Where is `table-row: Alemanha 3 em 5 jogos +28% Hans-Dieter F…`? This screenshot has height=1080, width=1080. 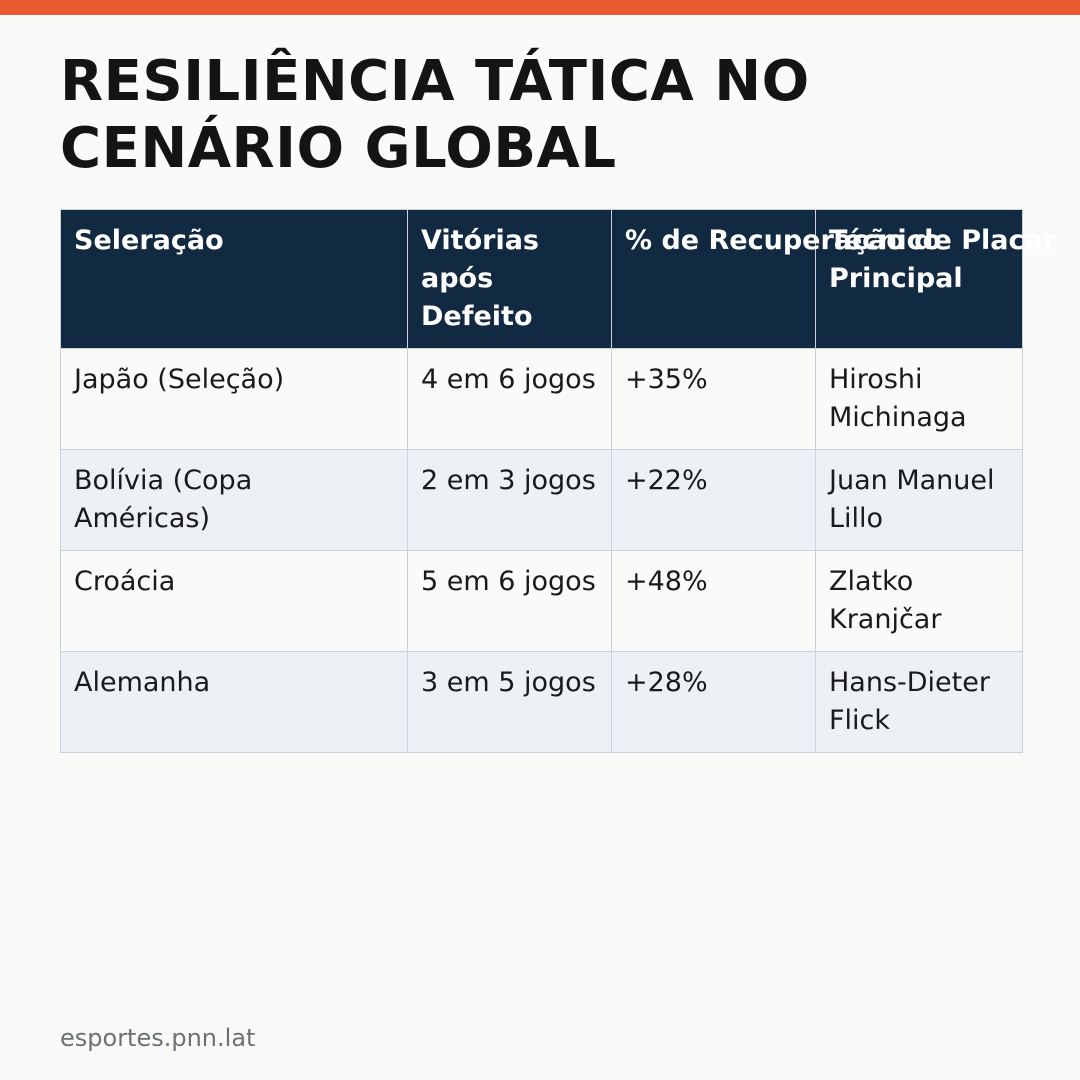 table-row: Alemanha 3 em 5 jogos +28% Hans-Dieter F… is located at coordinates (541, 702).